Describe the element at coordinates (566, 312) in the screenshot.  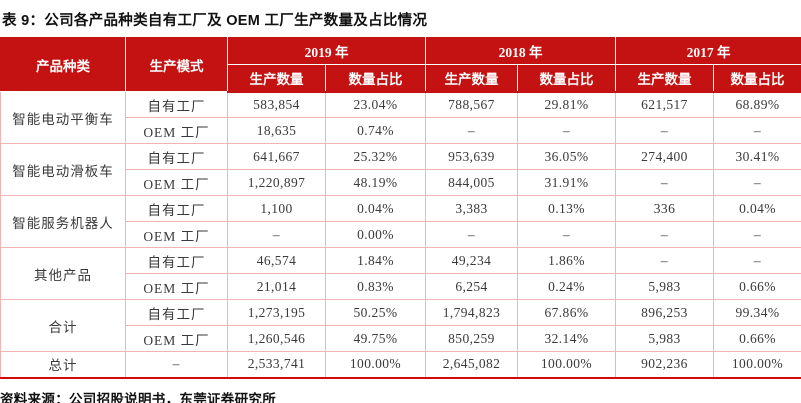
I see `value-cell: 67.86%` at that location.